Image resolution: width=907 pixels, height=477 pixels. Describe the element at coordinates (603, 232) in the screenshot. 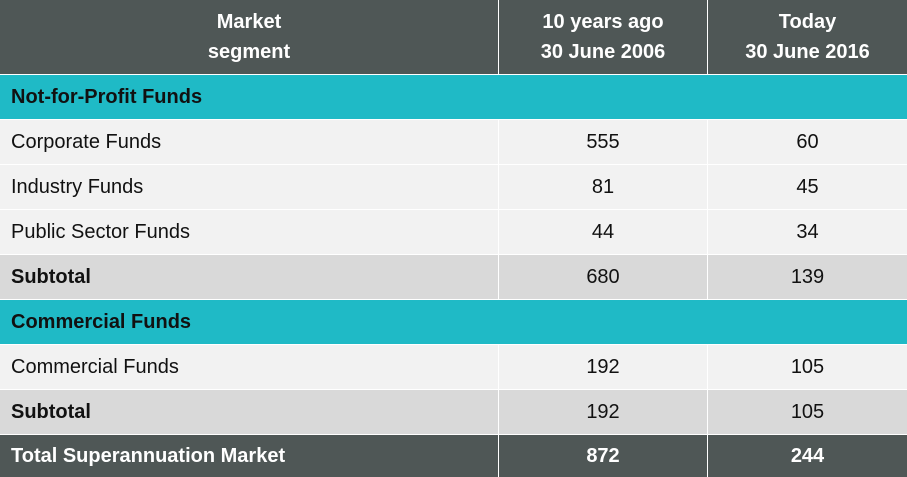

I see `row-value: 44` at that location.